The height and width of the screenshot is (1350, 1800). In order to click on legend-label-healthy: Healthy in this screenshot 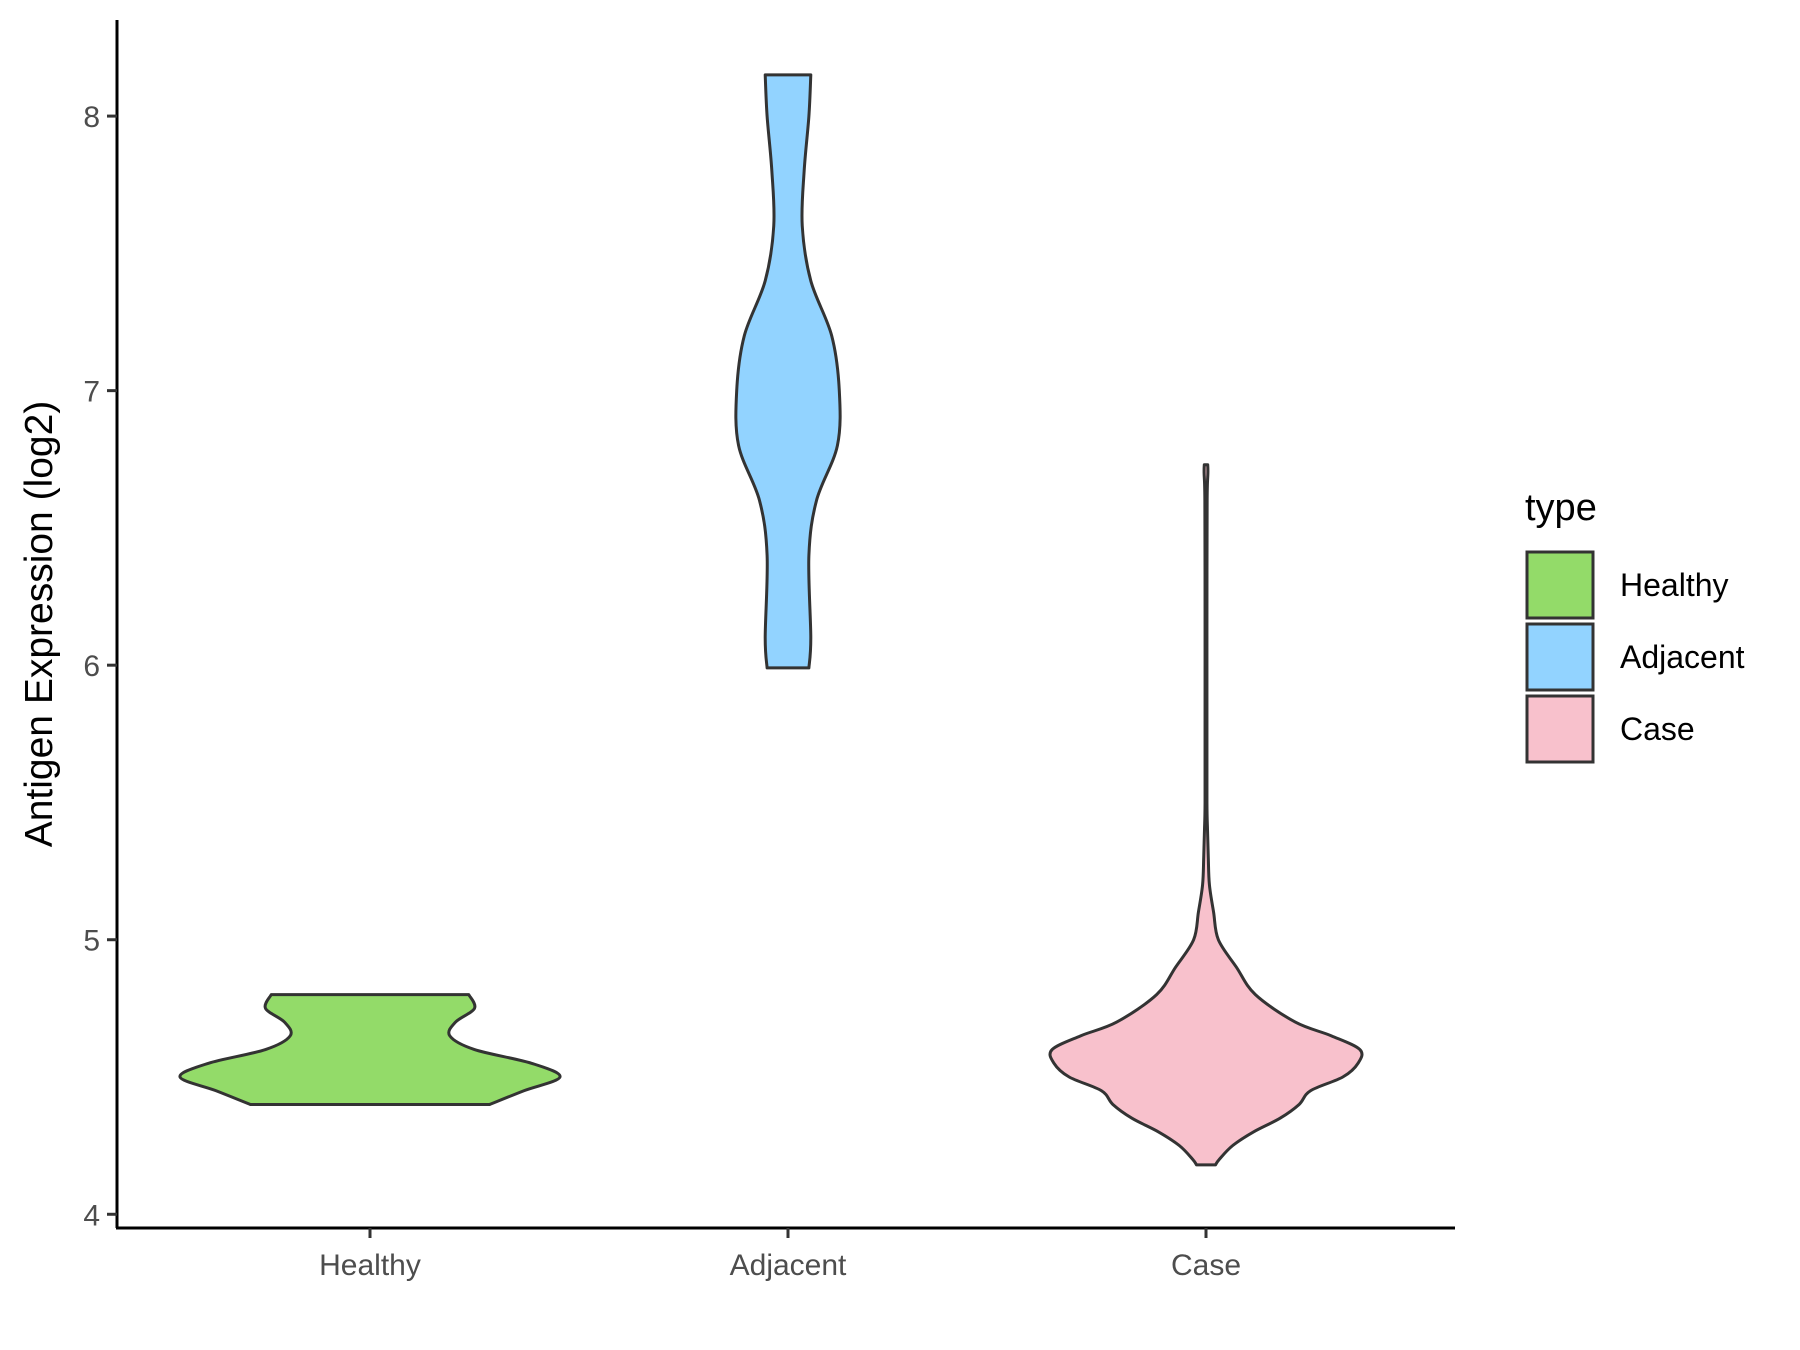, I will do `click(1674, 585)`.